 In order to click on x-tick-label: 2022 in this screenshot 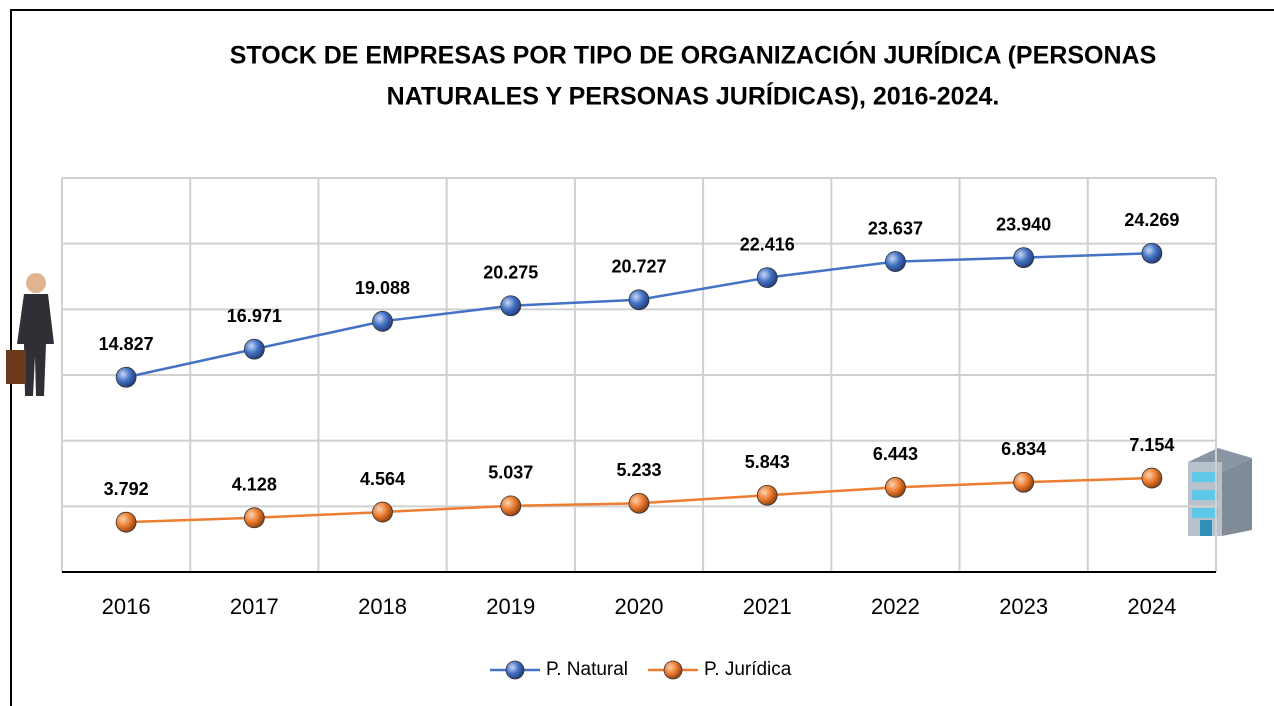, I will do `click(895, 606)`.